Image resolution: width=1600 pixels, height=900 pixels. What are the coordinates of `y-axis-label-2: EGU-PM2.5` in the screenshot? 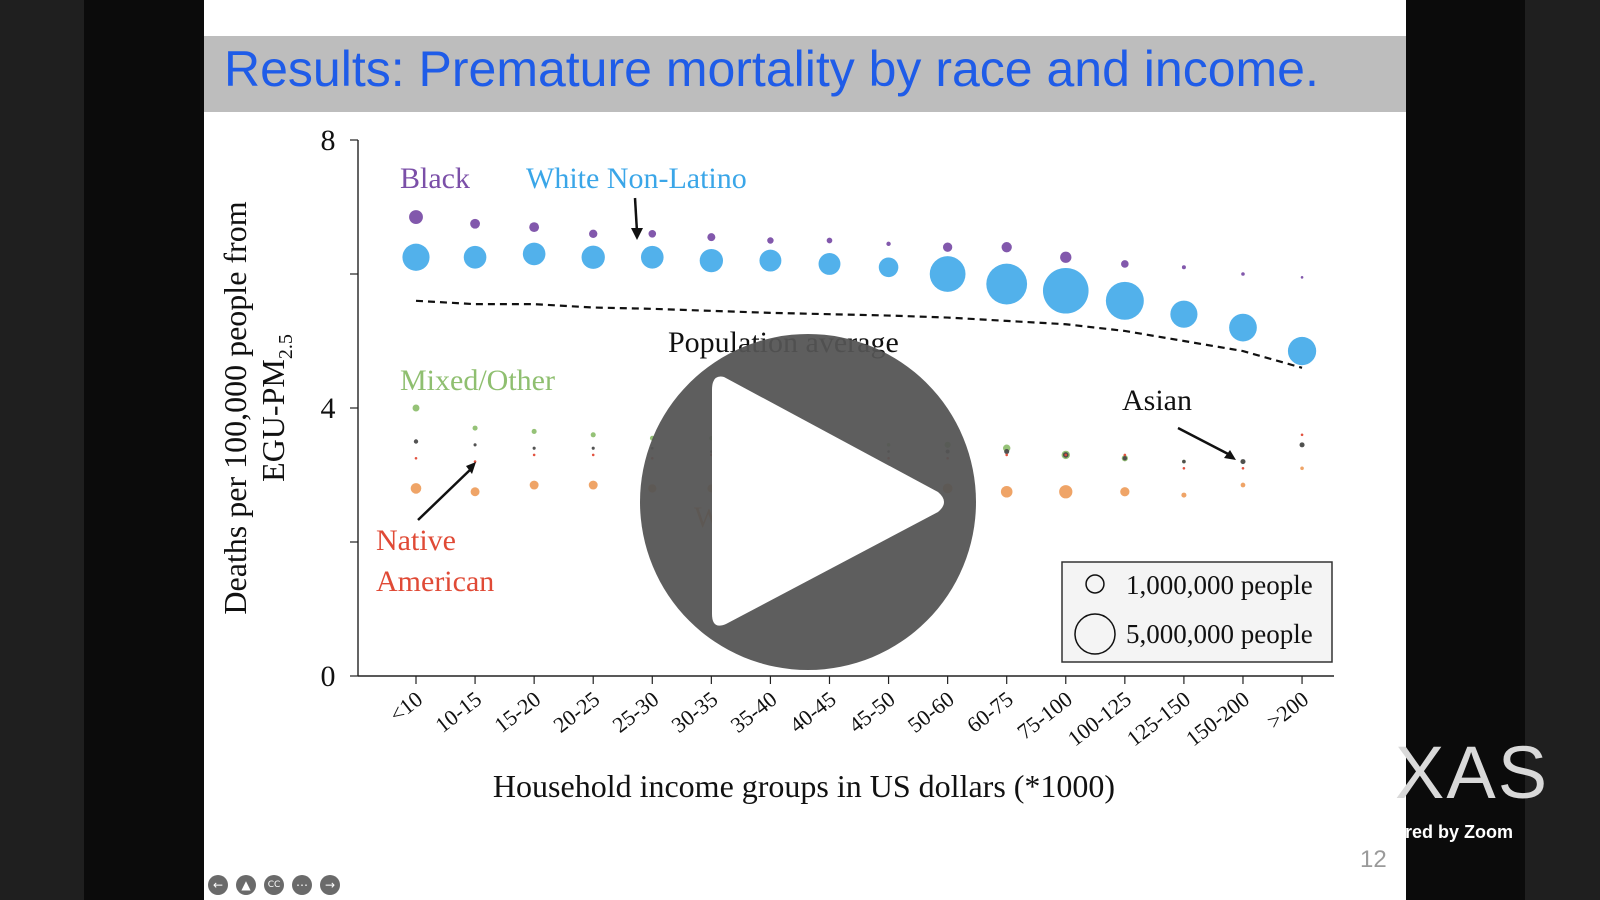 It's located at (276, 408).